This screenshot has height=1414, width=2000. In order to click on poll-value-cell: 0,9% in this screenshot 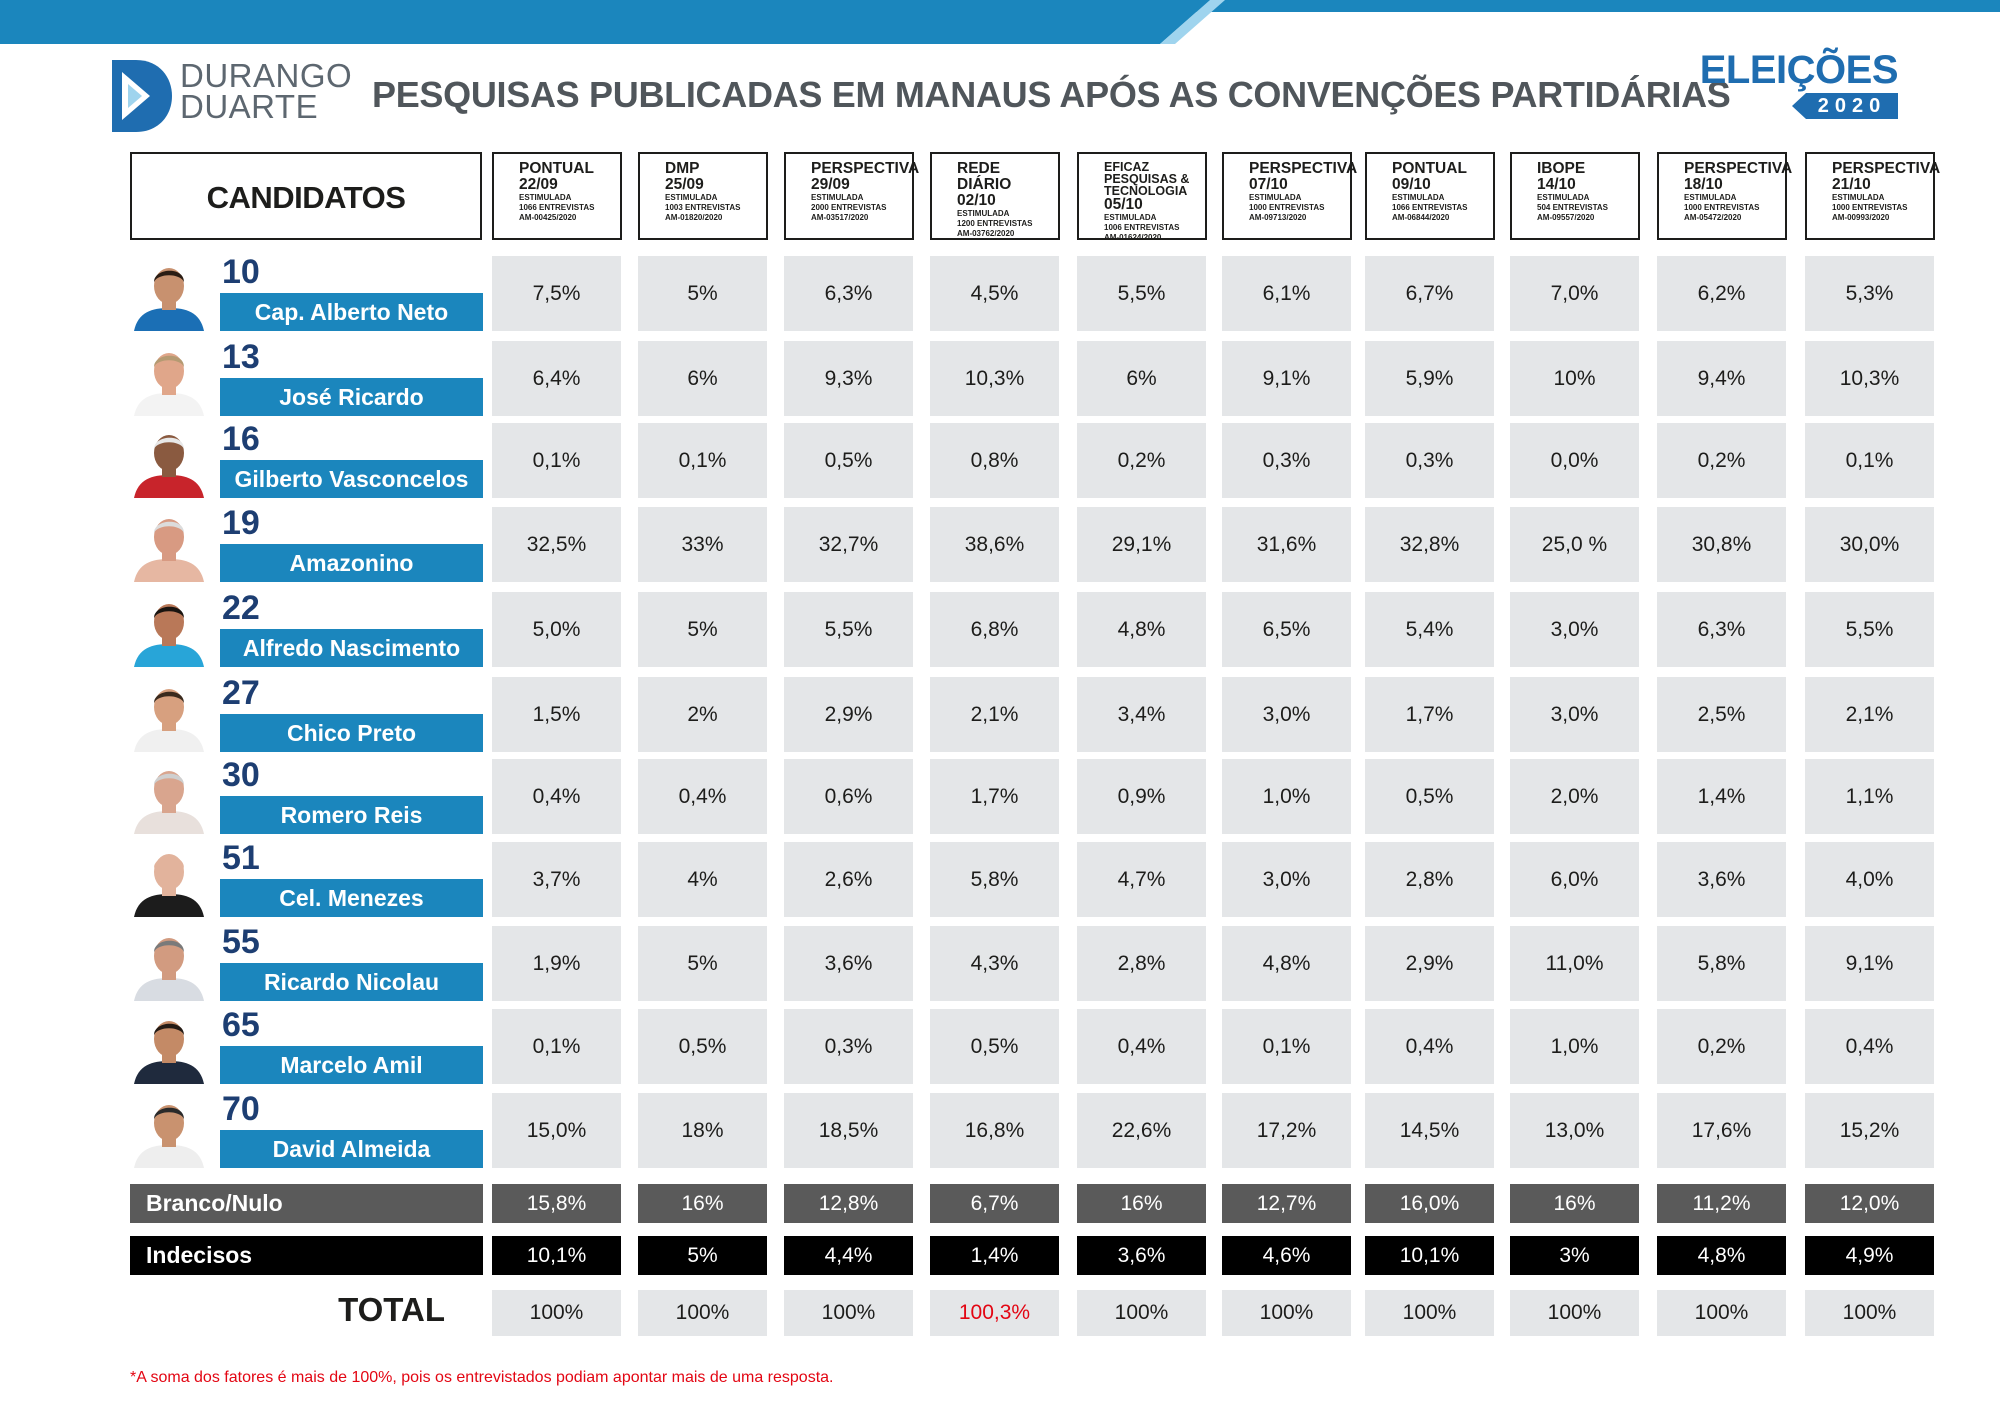, I will do `click(1141, 796)`.